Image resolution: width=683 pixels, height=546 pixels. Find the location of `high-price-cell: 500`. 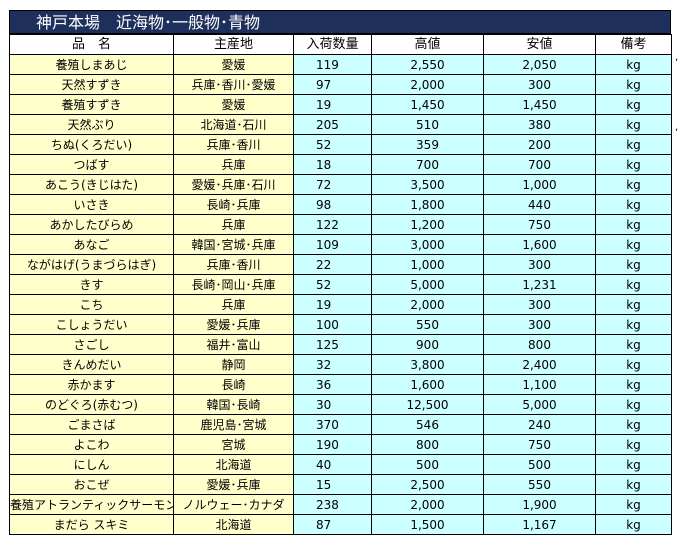

high-price-cell: 500 is located at coordinates (427, 464).